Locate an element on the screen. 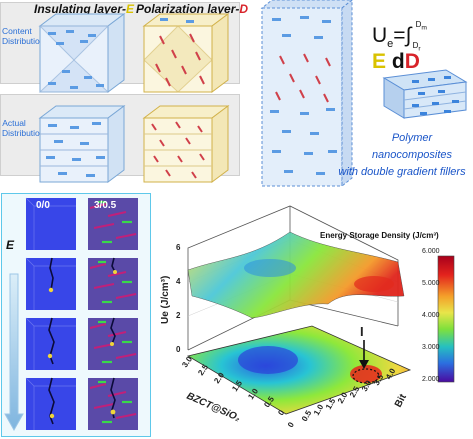  z-axis-label: Ue (J/cm³) is located at coordinates (165, 300).